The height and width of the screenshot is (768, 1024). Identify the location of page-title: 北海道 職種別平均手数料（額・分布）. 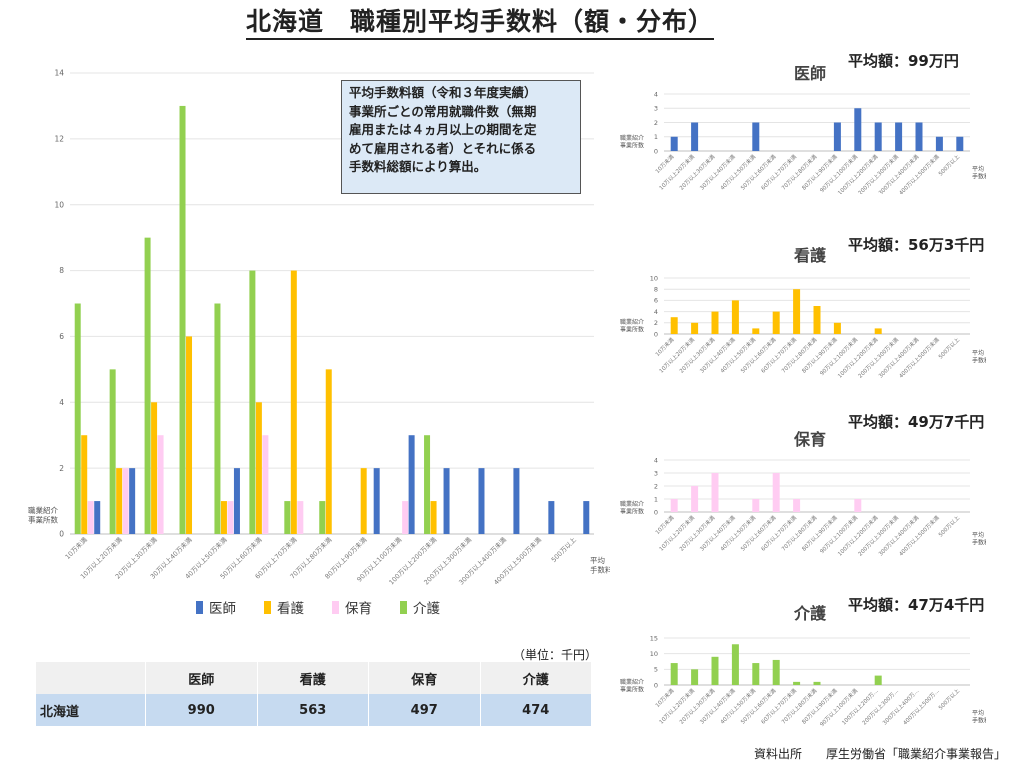
(480, 23).